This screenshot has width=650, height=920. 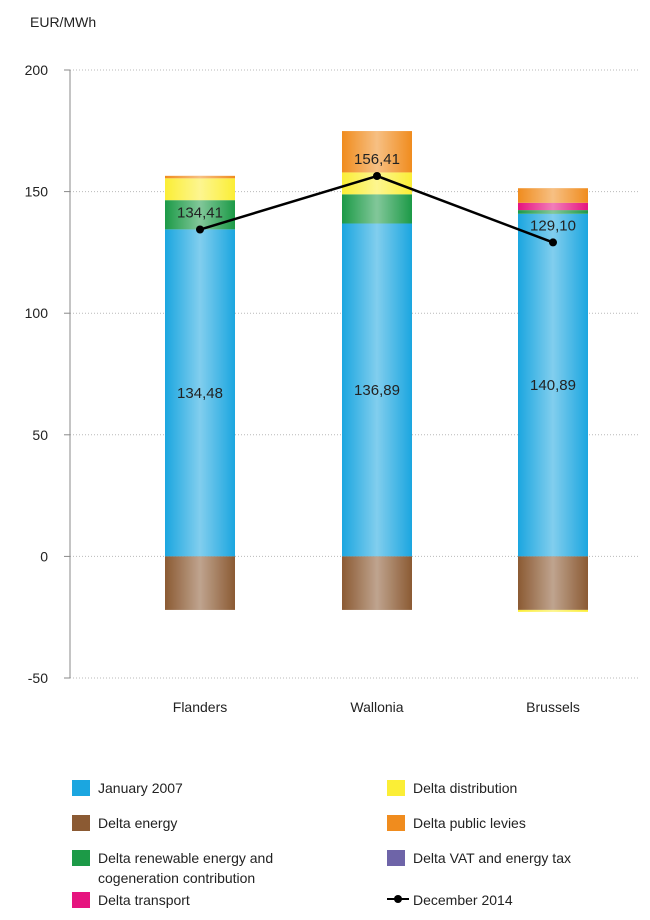 I want to click on data-label: 136,89, so click(x=377, y=390).